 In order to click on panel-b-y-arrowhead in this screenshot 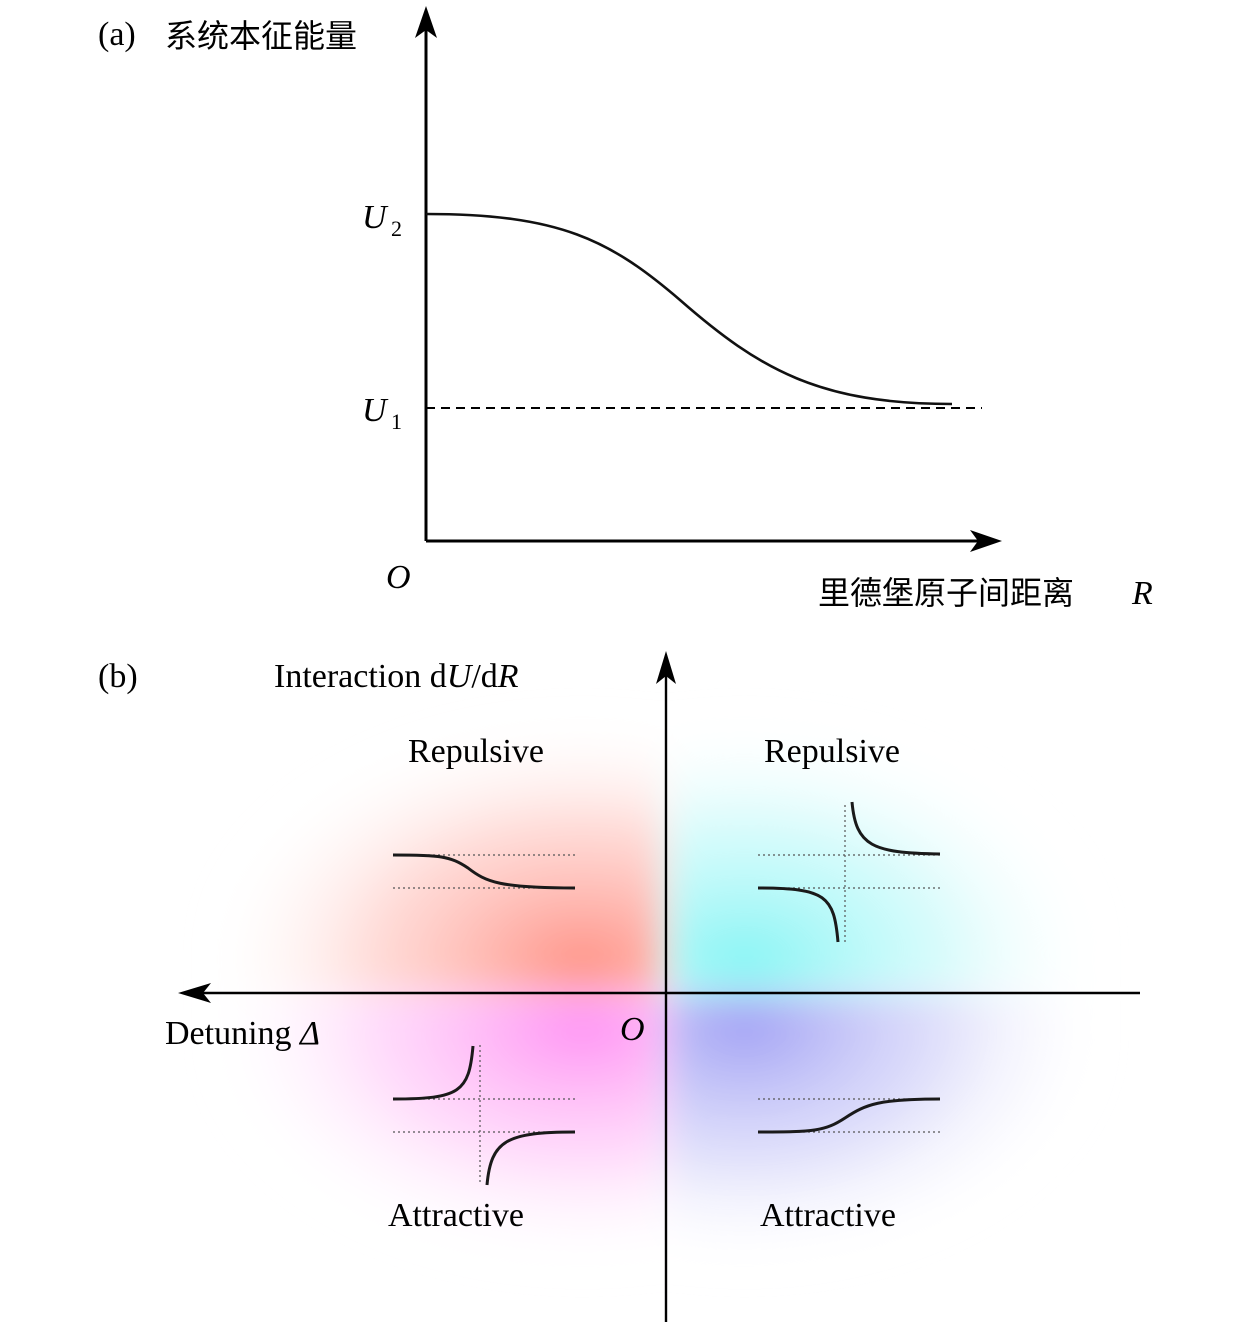, I will do `click(666, 667)`.